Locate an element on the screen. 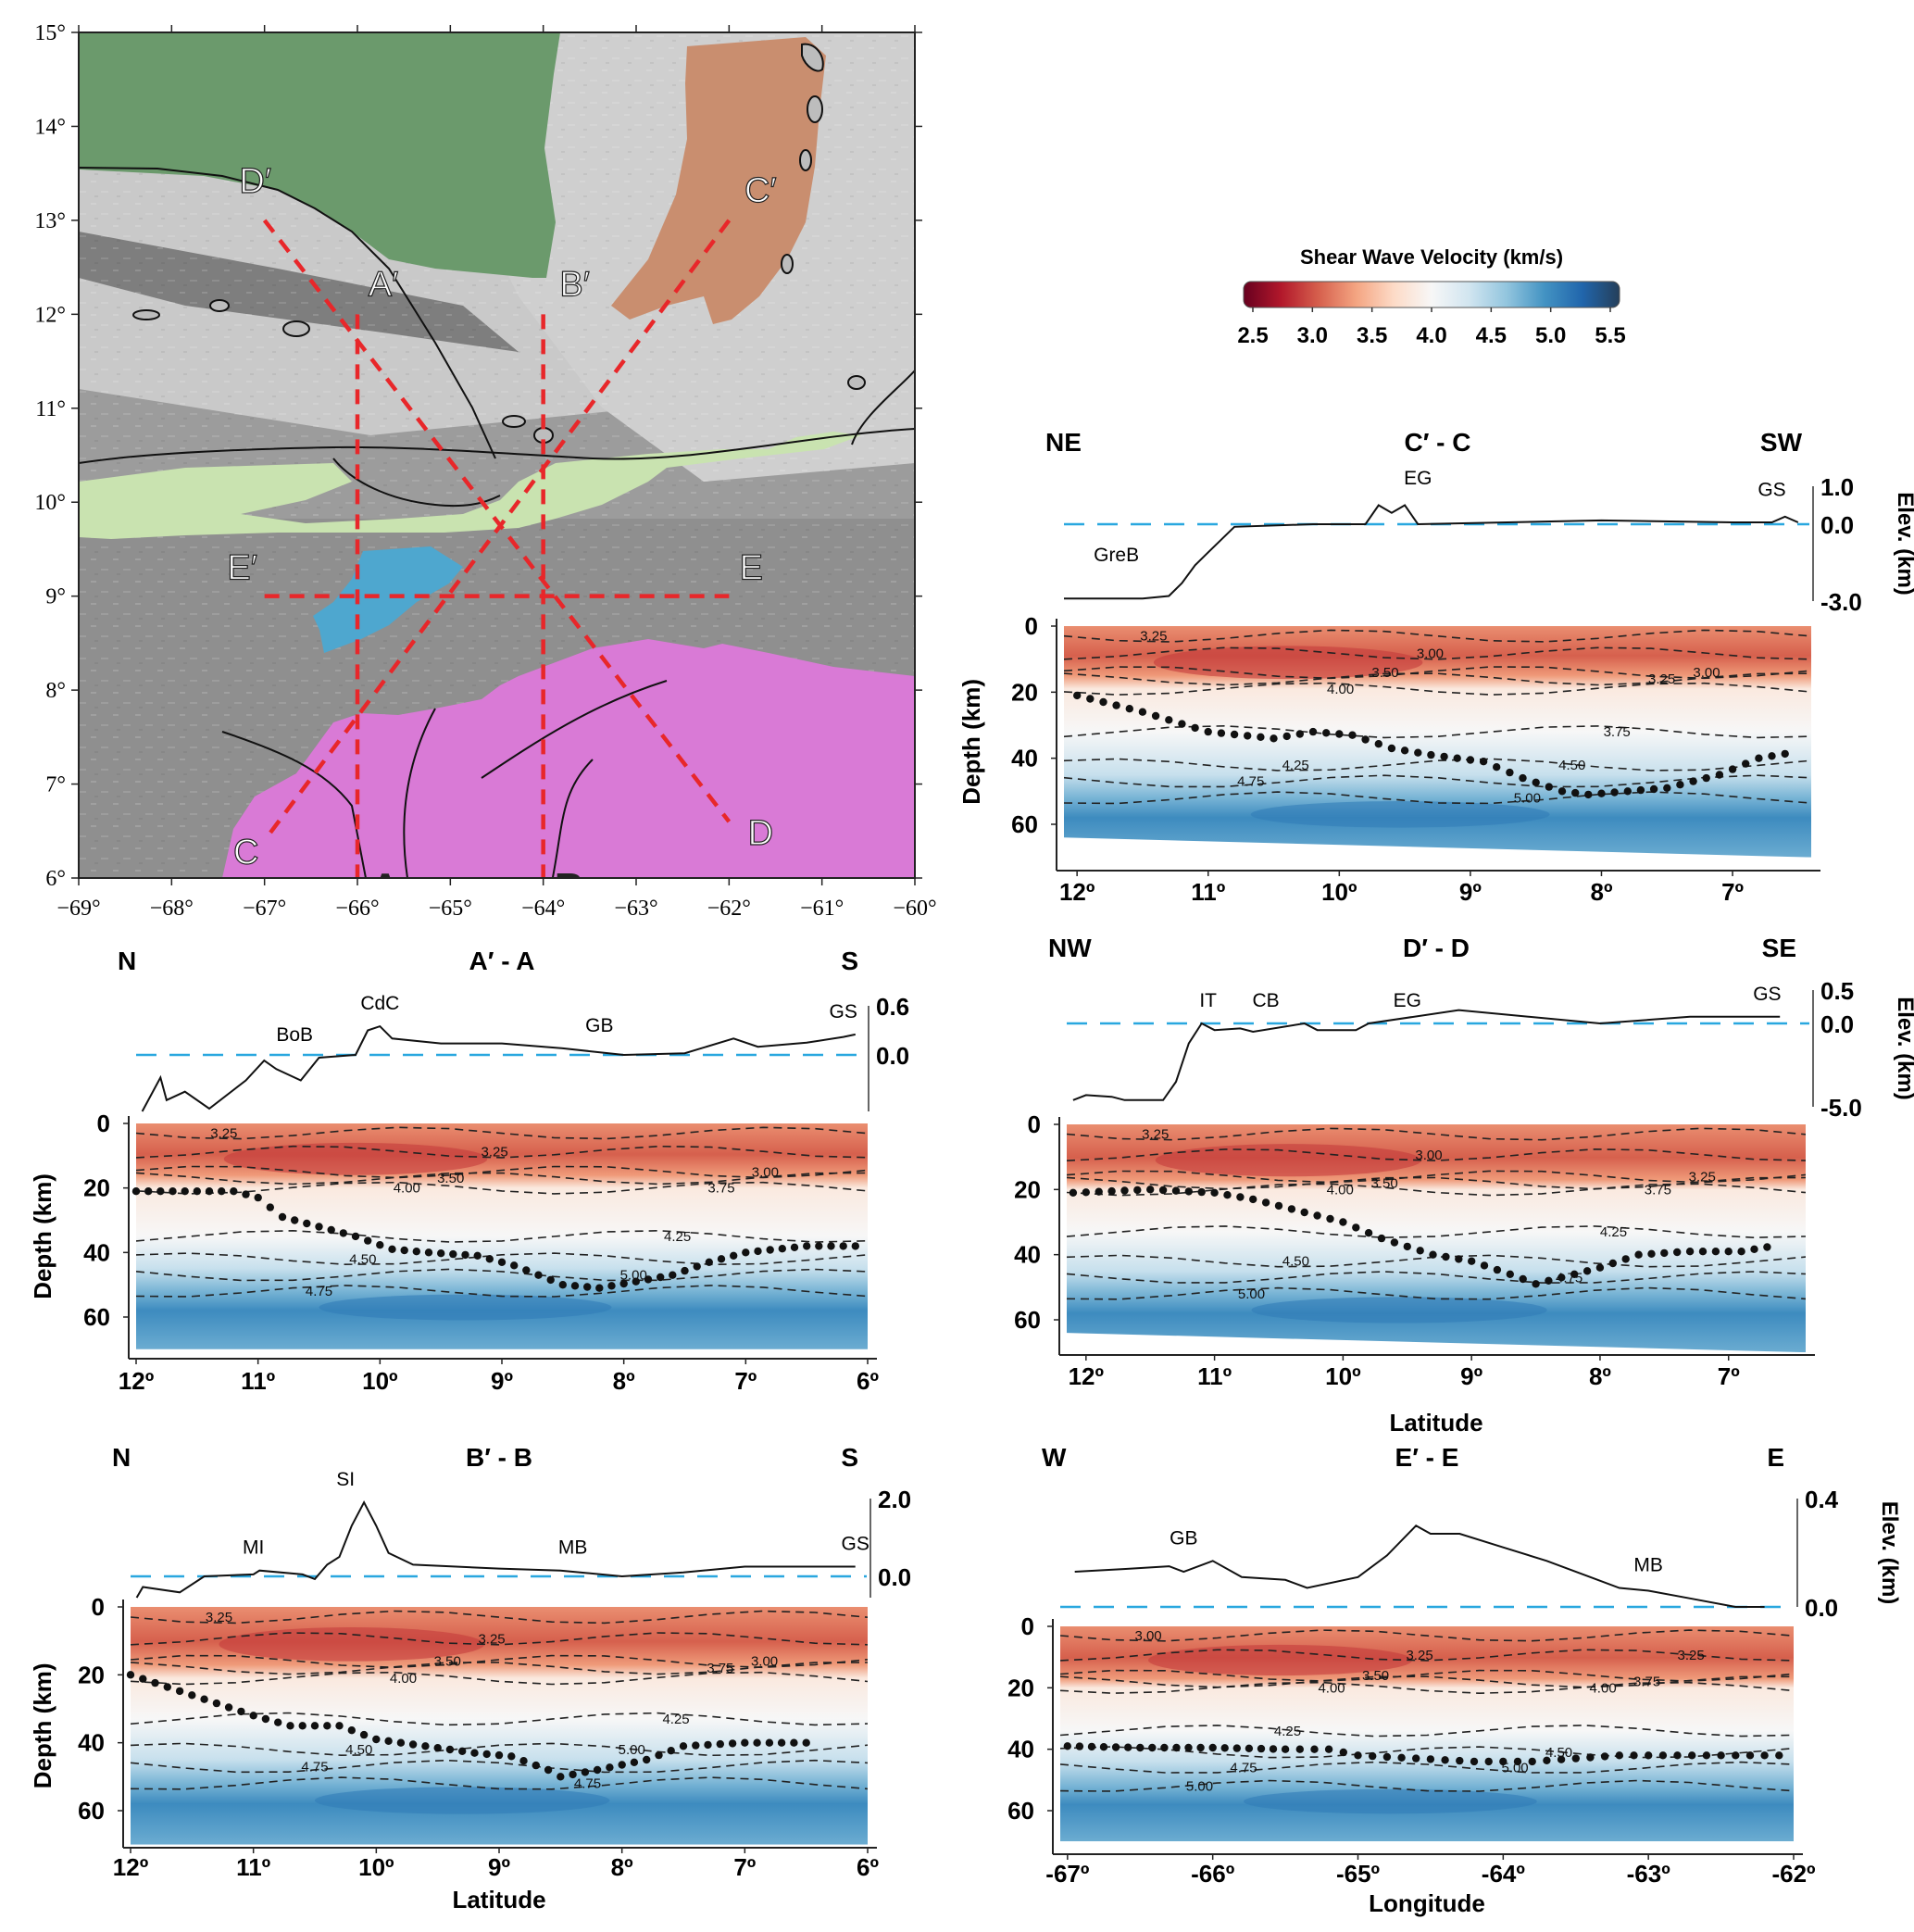  colorbar-tick-label: 2.5 is located at coordinates (1252, 335).